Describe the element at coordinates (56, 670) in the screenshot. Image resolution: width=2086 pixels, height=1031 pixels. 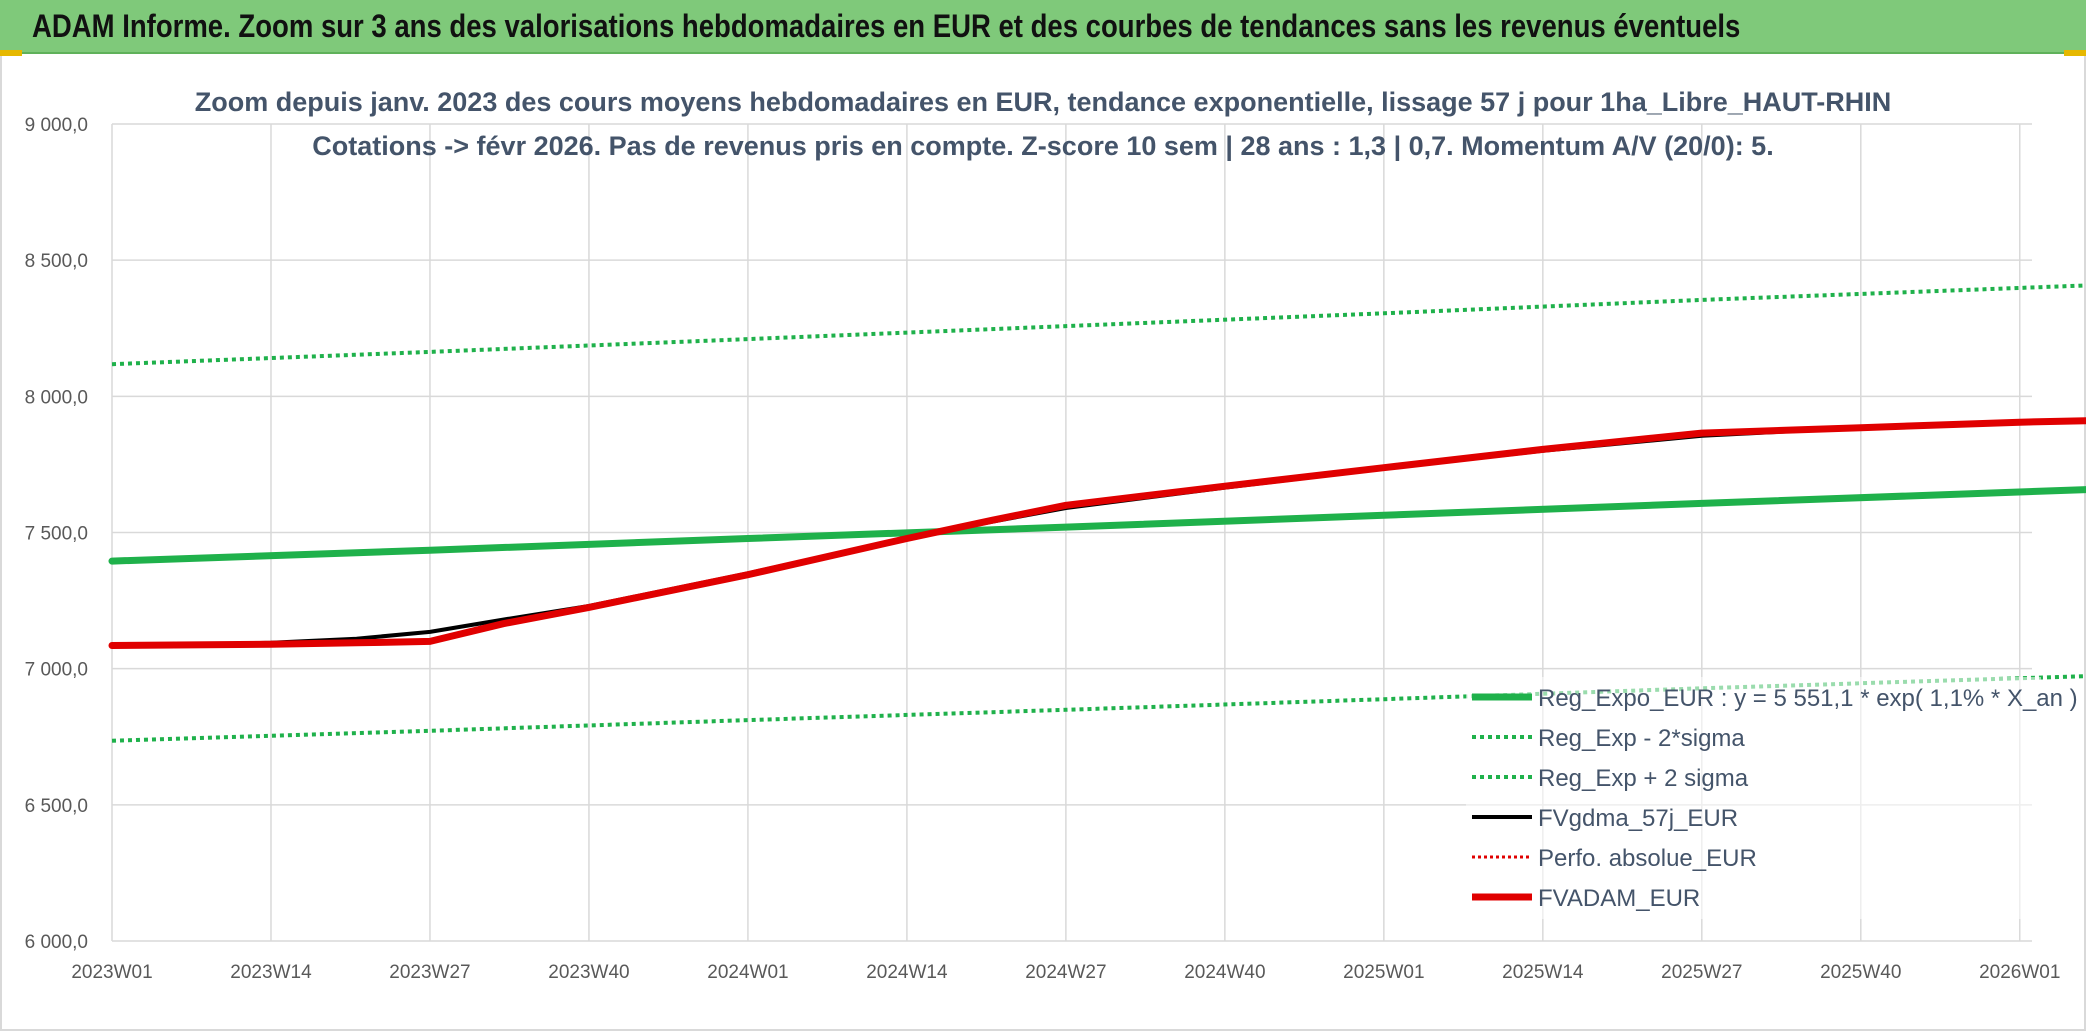
I see `y-tick-label: 7 000,0` at that location.